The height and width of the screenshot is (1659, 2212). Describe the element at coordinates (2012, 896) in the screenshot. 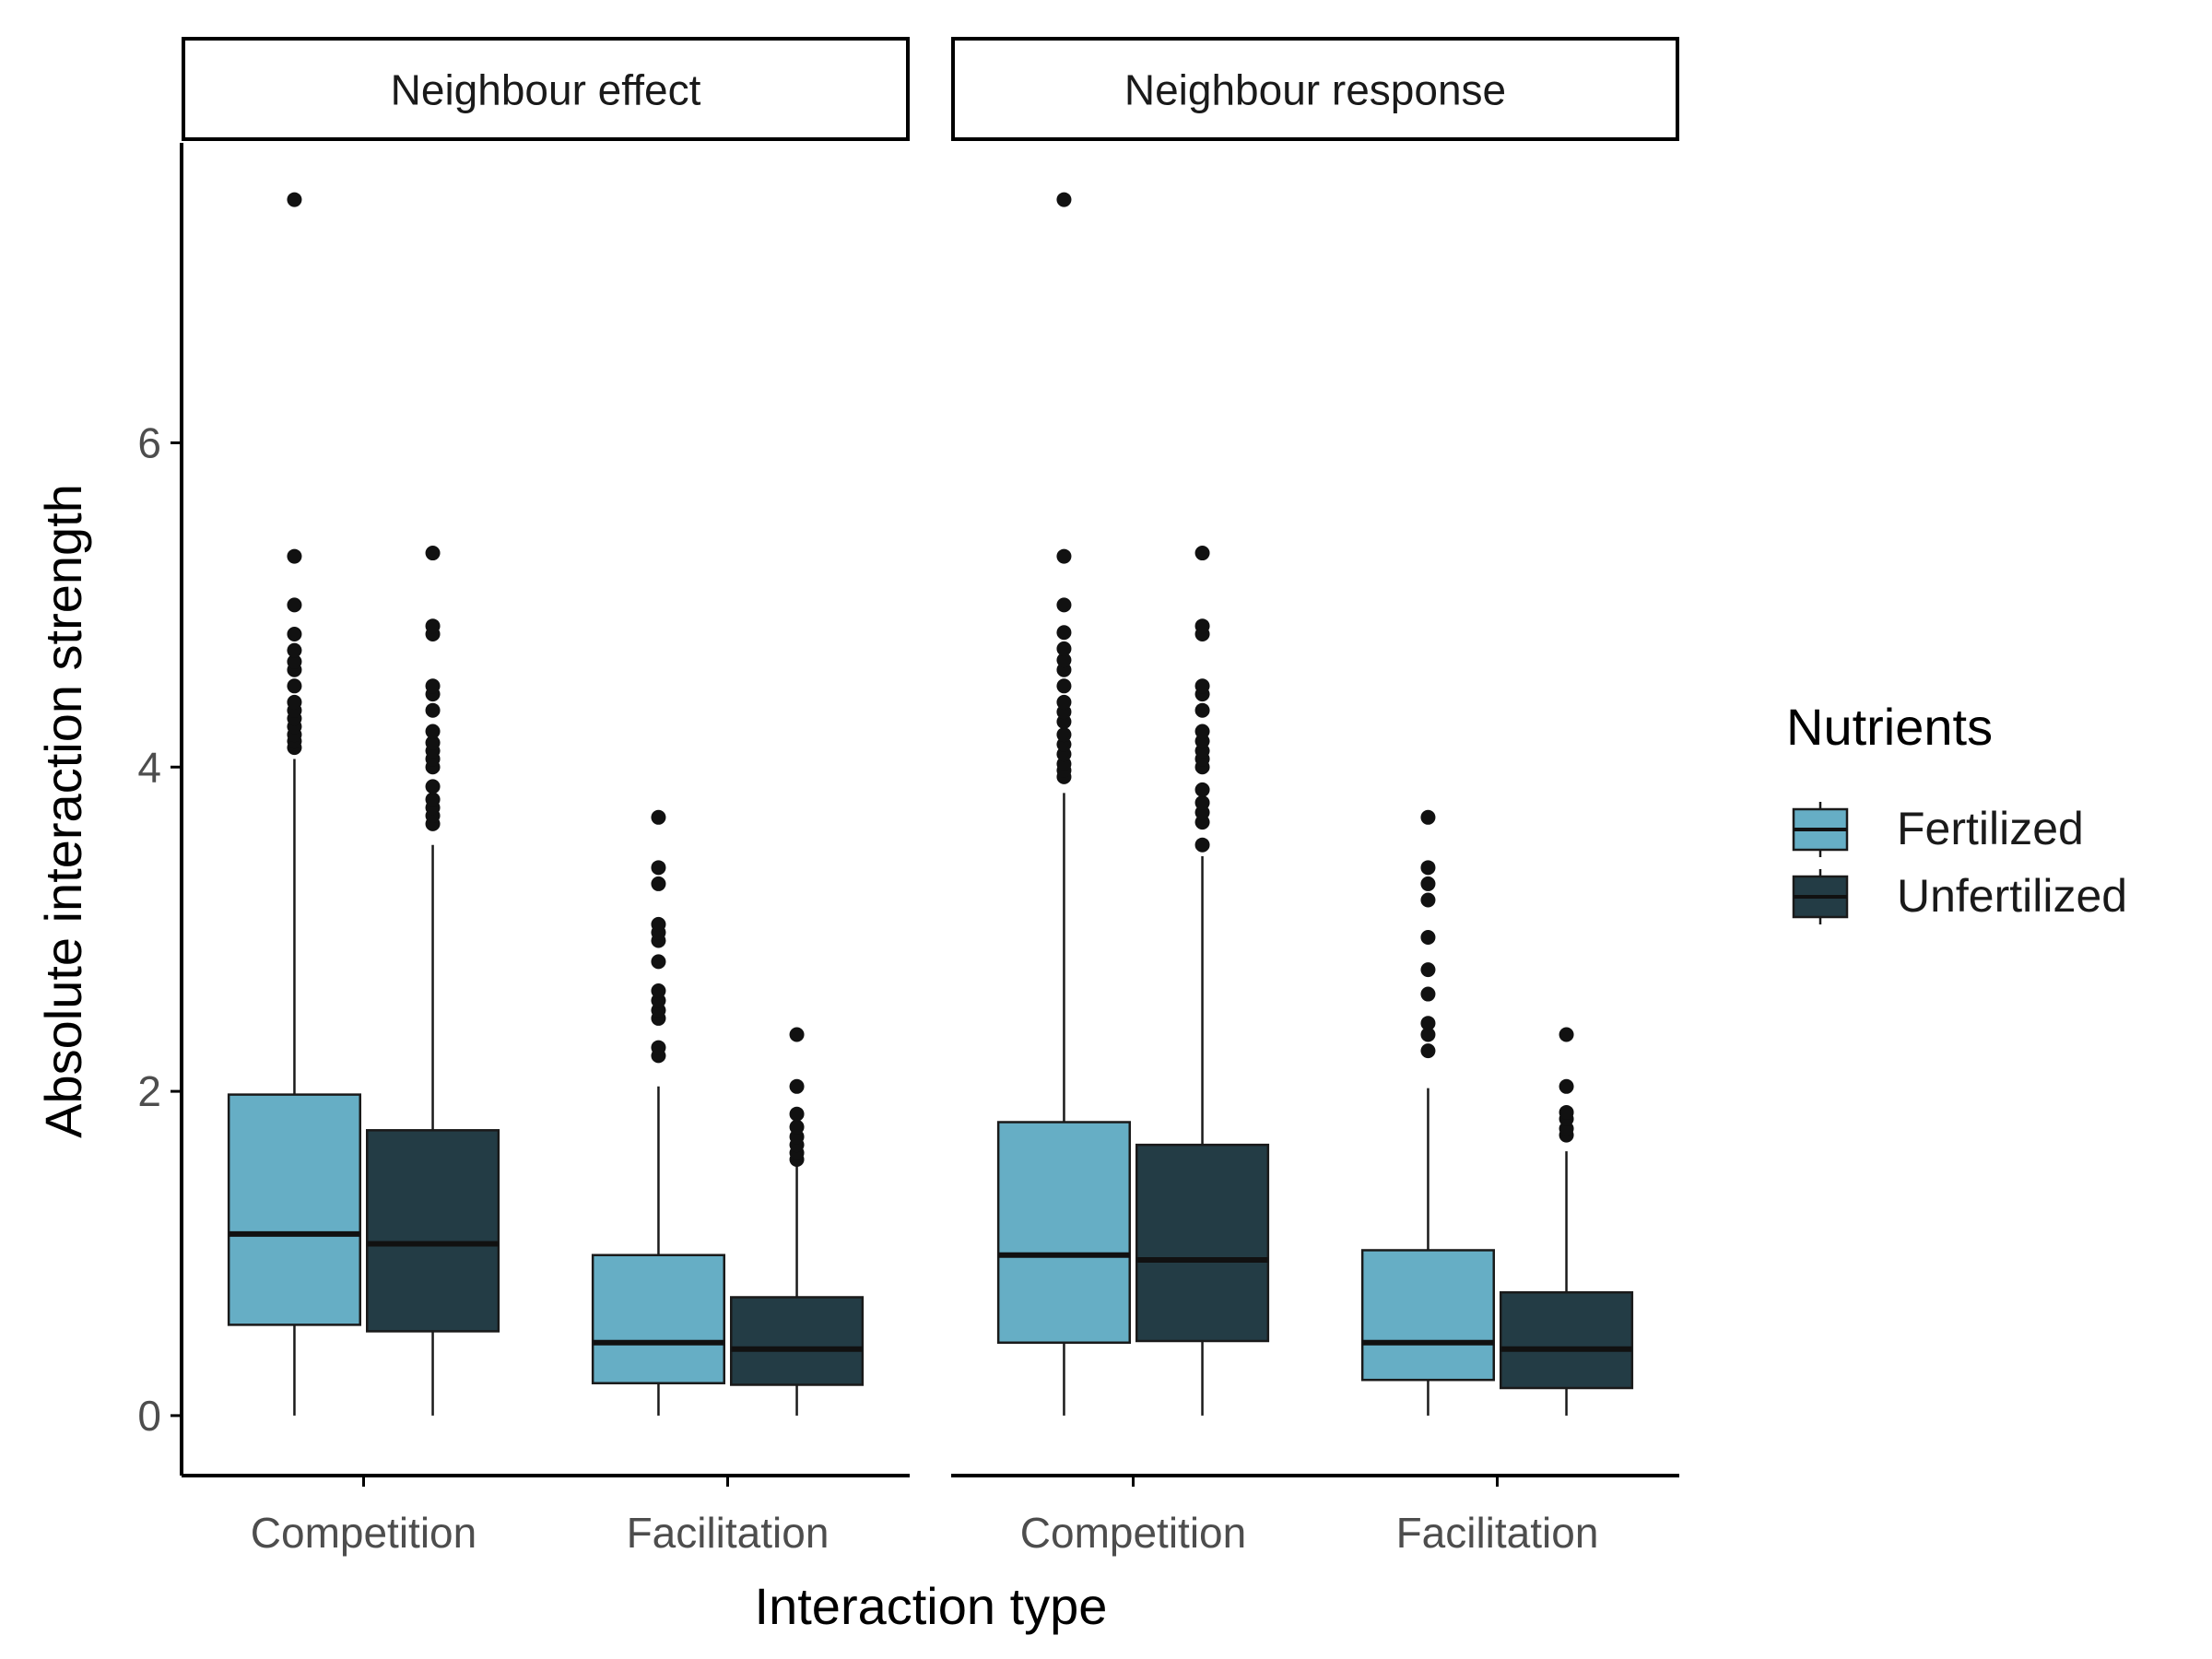

I see `legend-entry-label: Unfertilized` at that location.